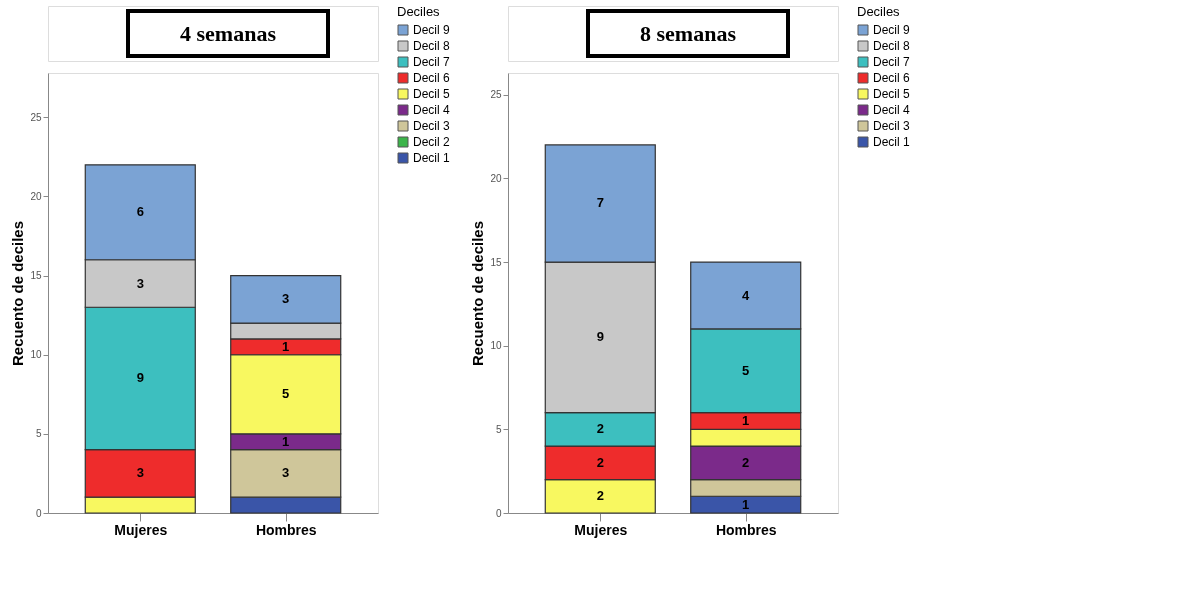 This screenshot has height=604, width=1191. I want to click on data-label: 6, so click(140, 212).